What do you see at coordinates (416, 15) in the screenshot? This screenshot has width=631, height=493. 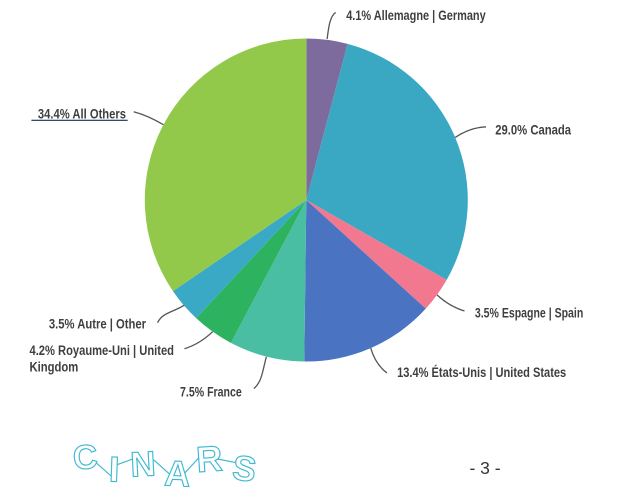 I see `svg-text: 4.1% Allemagne | Germany` at bounding box center [416, 15].